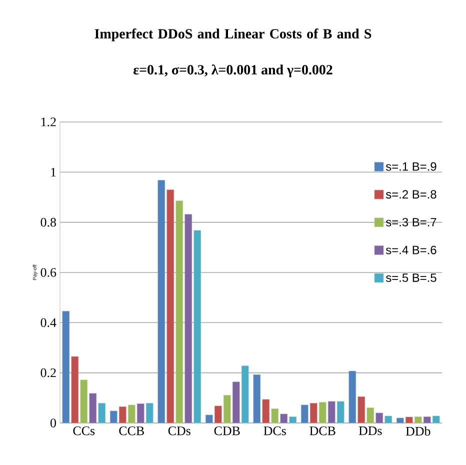  Describe the element at coordinates (131, 431) in the screenshot. I see `x-tick-label: CCB` at that location.